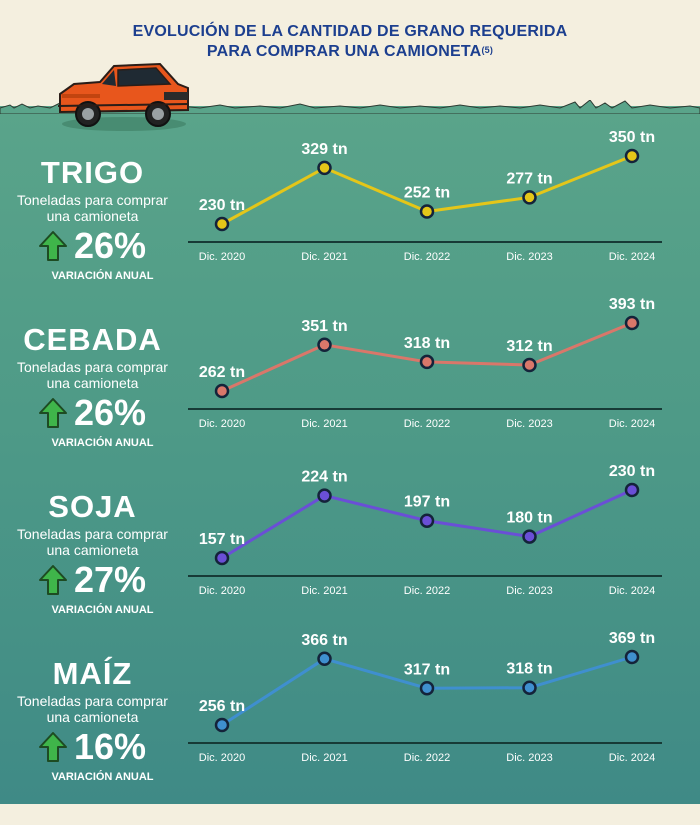 Image resolution: width=700 pixels, height=825 pixels. I want to click on data-label: 277 tn, so click(529, 178).